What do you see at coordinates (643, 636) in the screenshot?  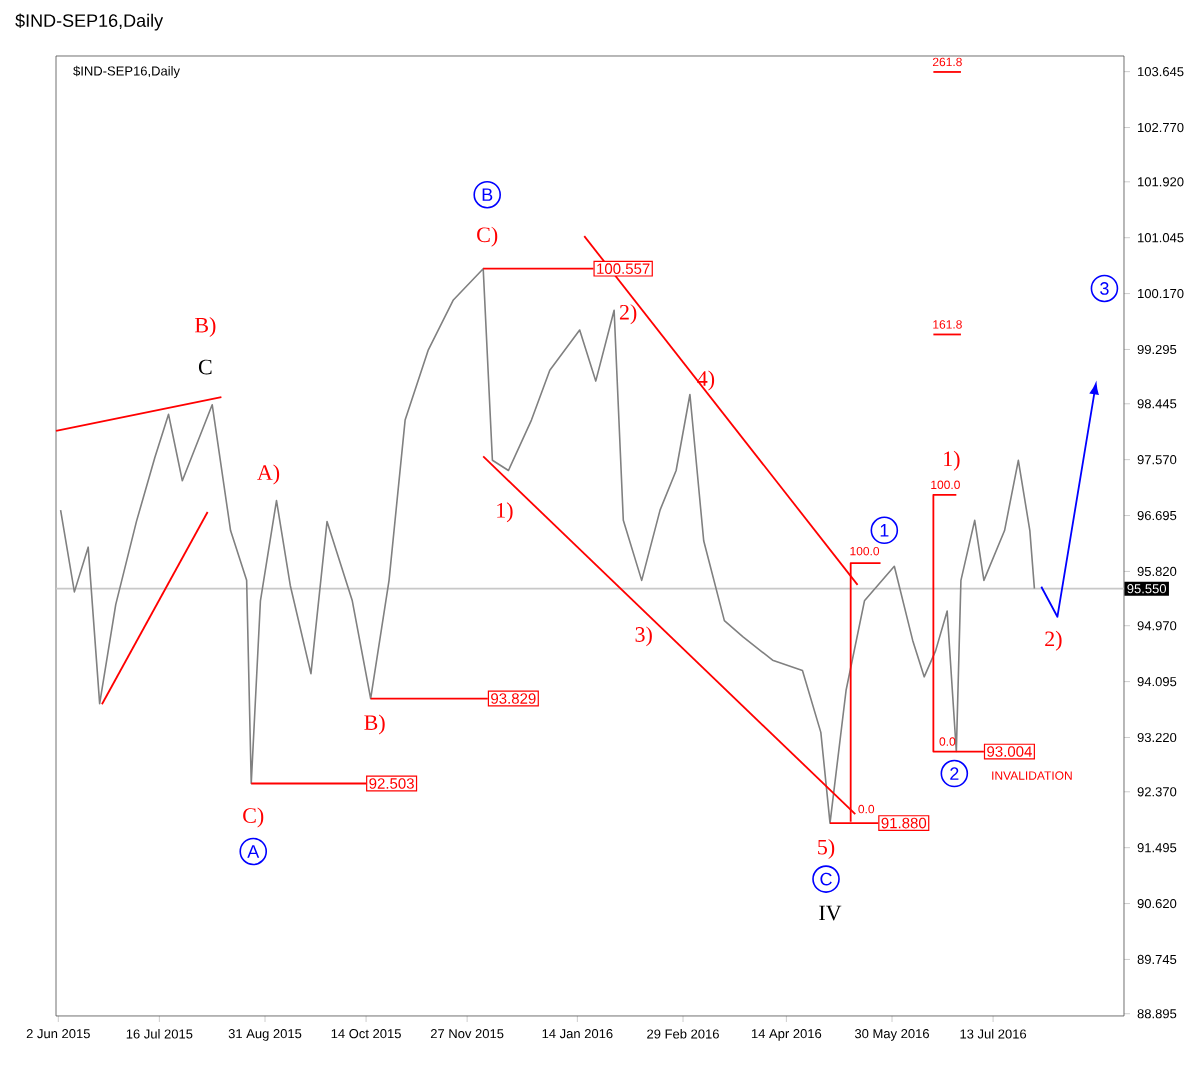 I see `annotation: 3)` at bounding box center [643, 636].